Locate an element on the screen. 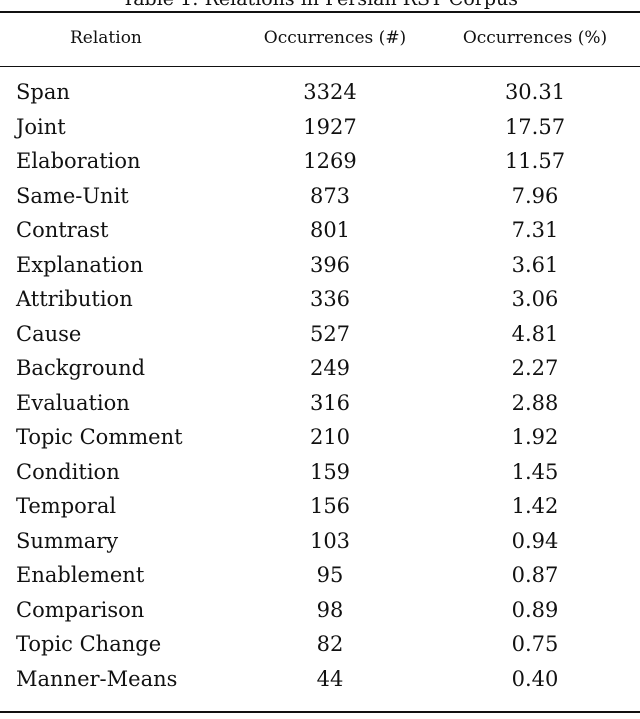 This screenshot has width=640, height=719. cell-count: 156 is located at coordinates (330, 506).